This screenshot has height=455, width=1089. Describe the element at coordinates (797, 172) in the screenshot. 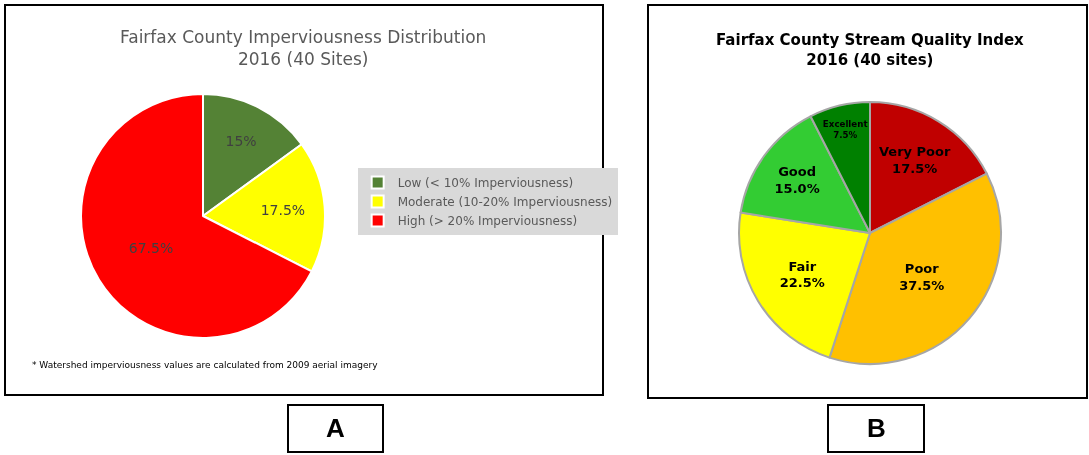

I see `slice-label: Good` at that location.